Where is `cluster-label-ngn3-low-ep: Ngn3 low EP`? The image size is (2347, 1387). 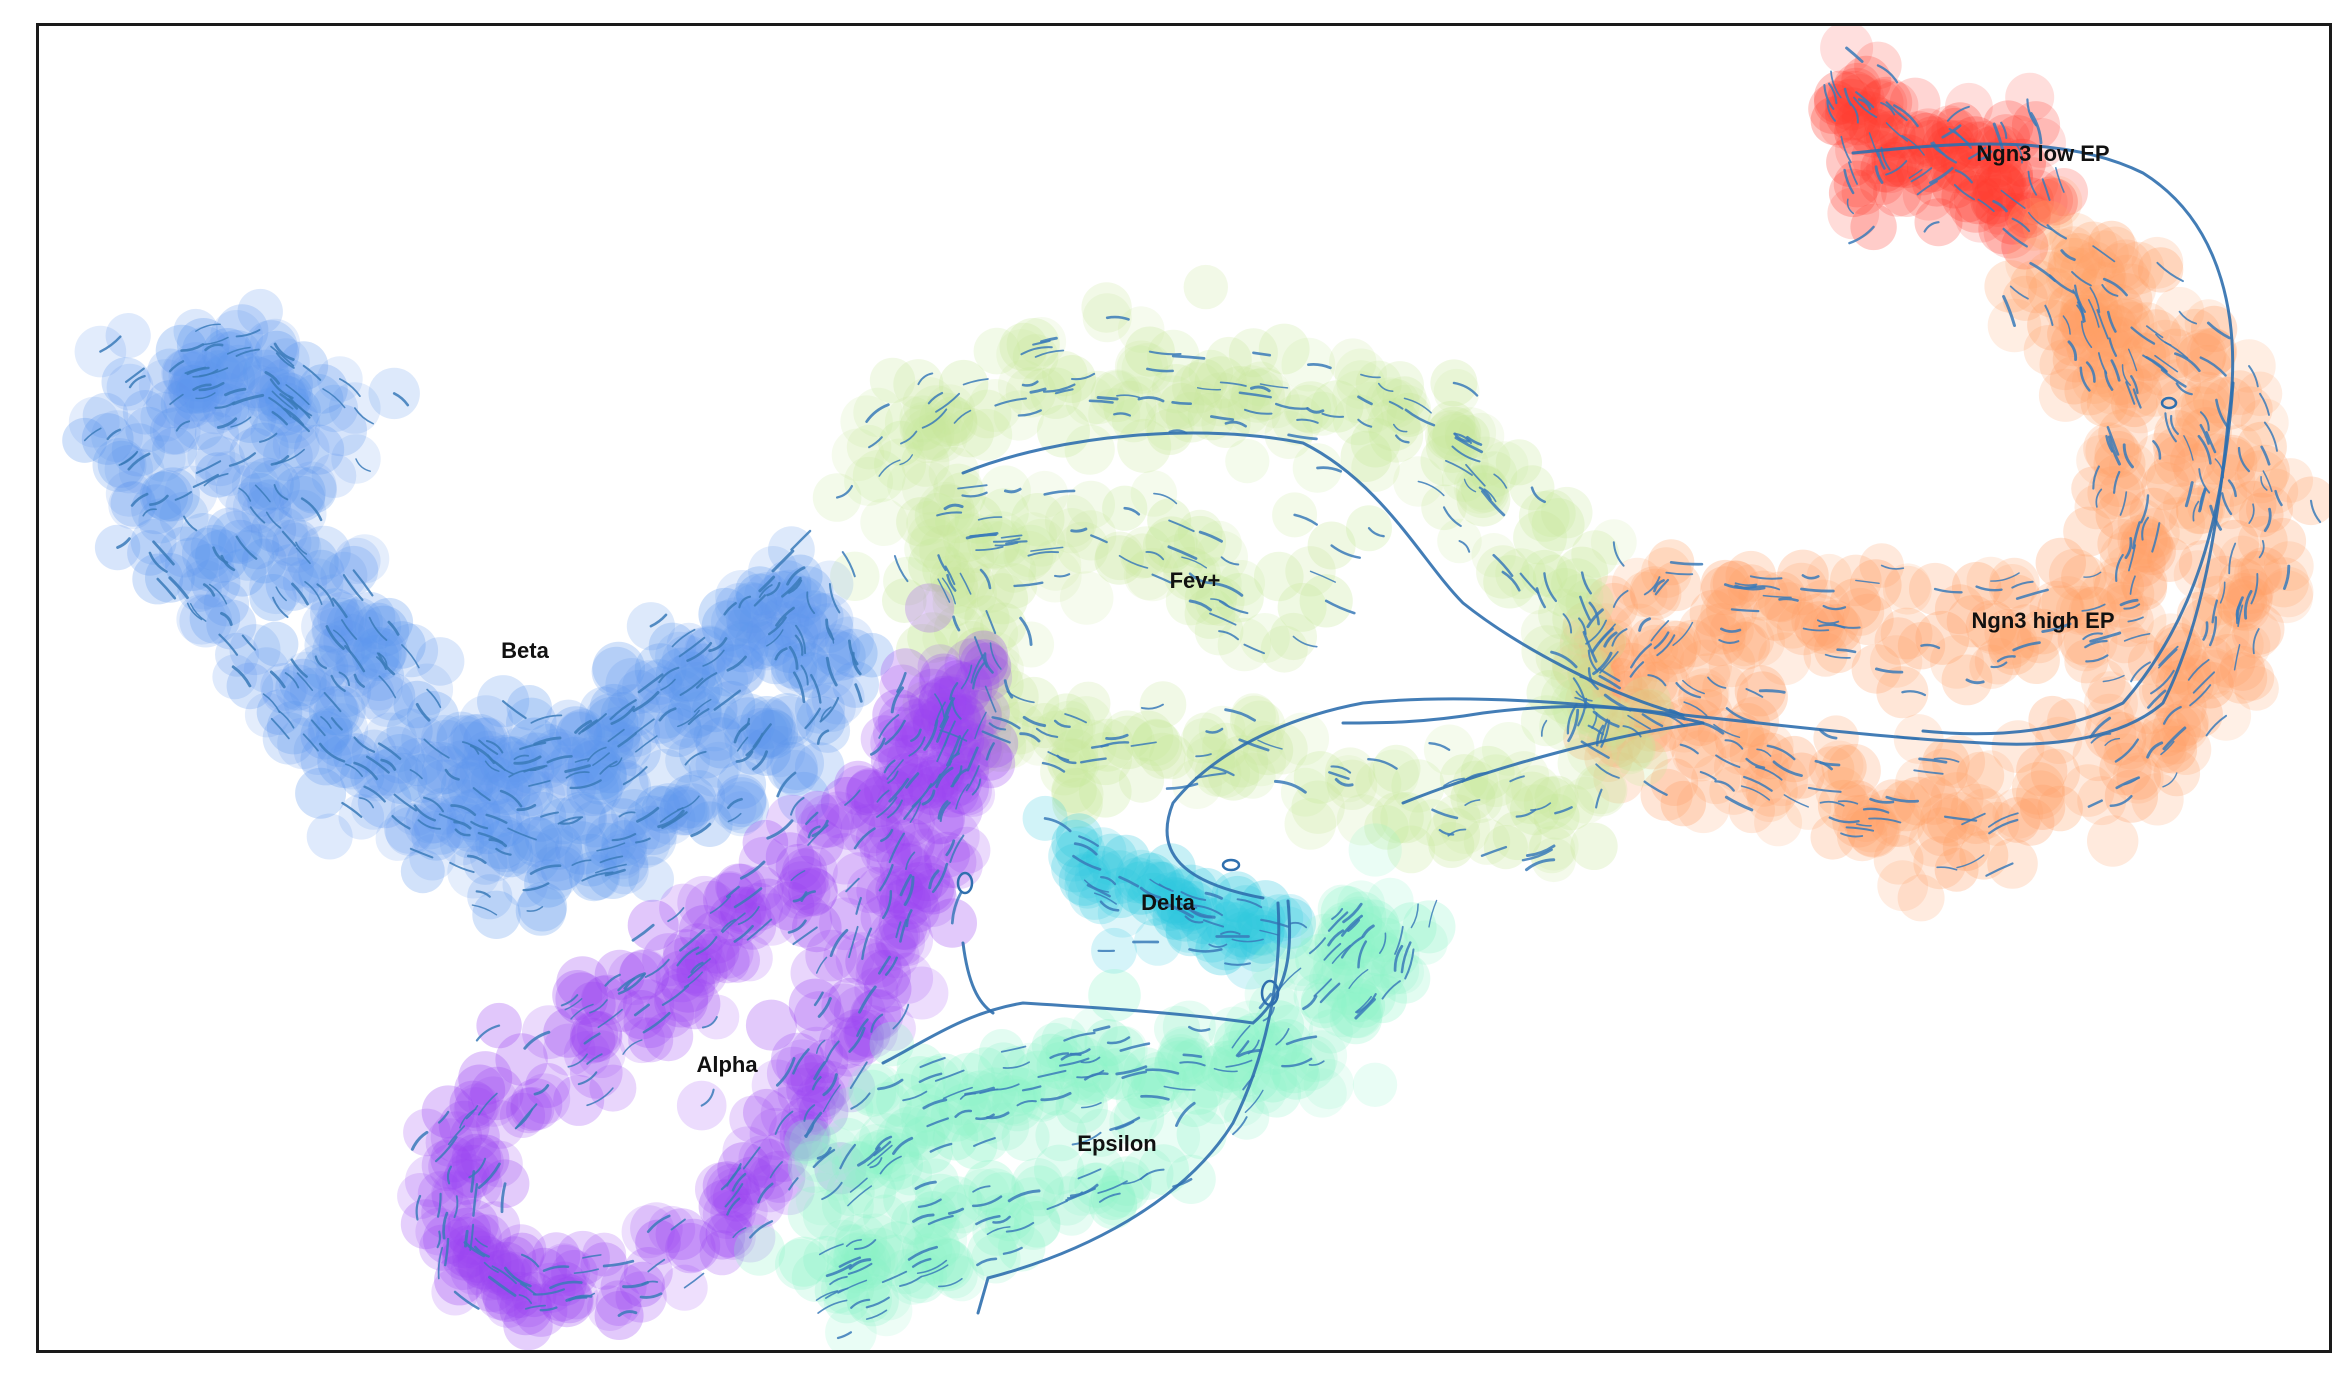
cluster-label-ngn3-low-ep: Ngn3 low EP is located at coordinates (2042, 153).